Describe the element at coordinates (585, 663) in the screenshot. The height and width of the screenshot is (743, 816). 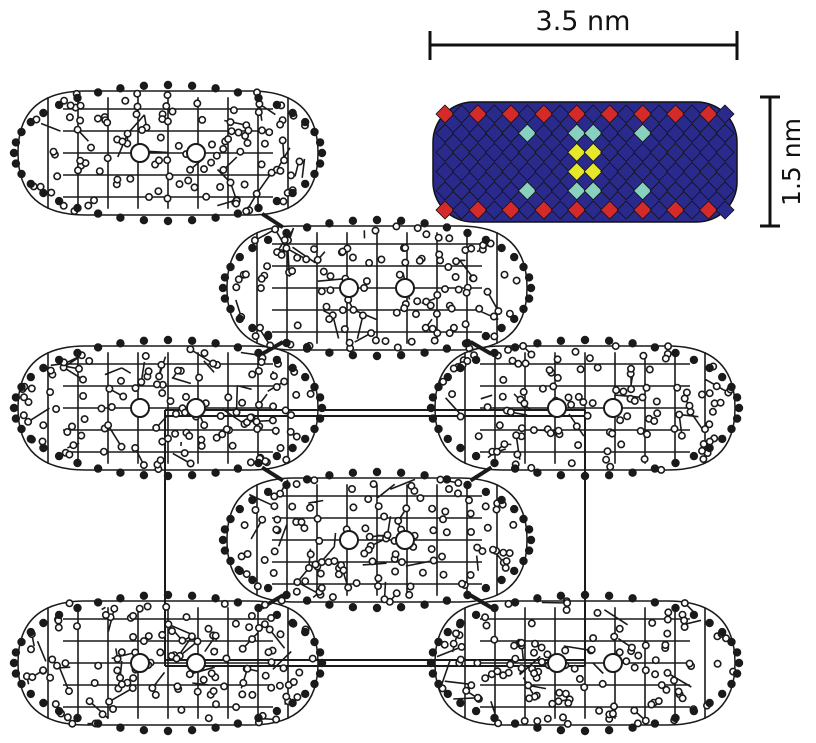
I see `atoms` at that location.